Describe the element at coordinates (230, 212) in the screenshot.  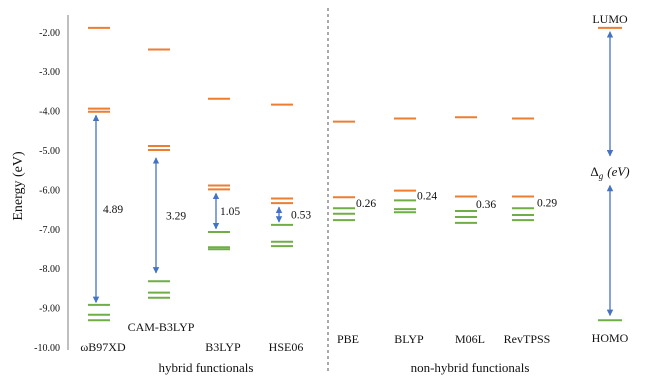
I see `gap-value-label: 1.05` at that location.